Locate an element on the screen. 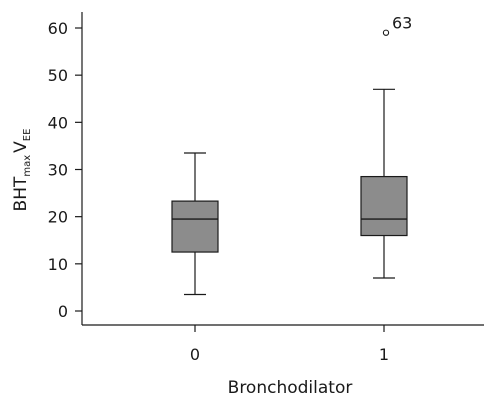  y-axis-title-sub2: EE is located at coordinates (27, 135).